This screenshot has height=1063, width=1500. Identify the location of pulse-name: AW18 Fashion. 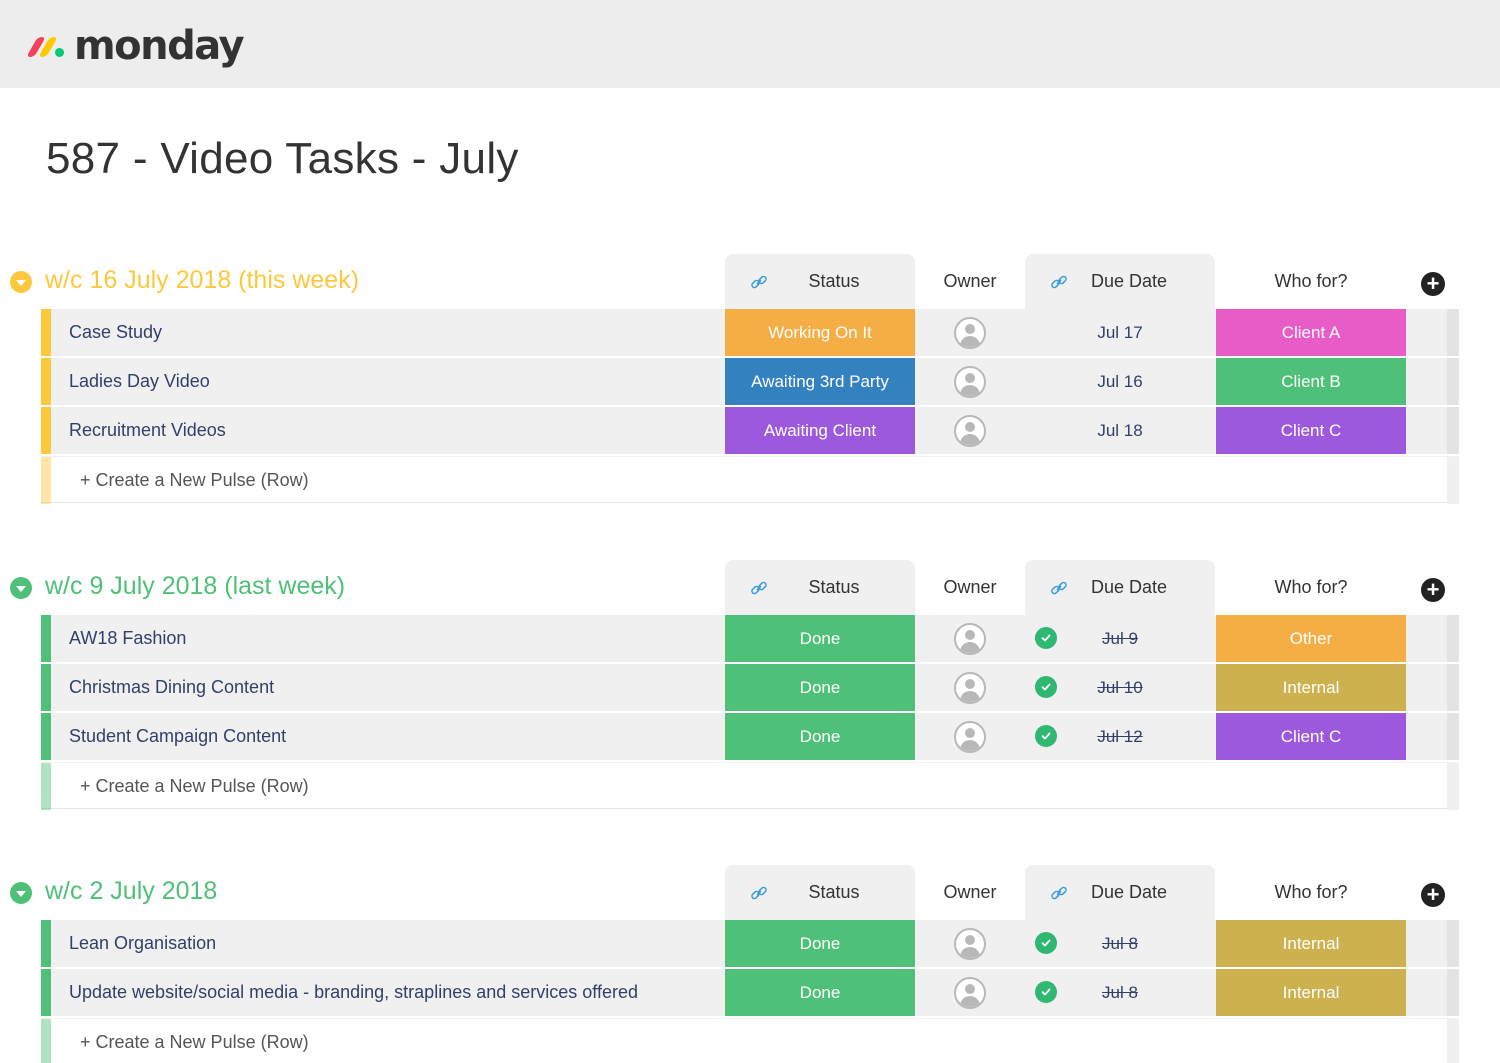
(128, 638).